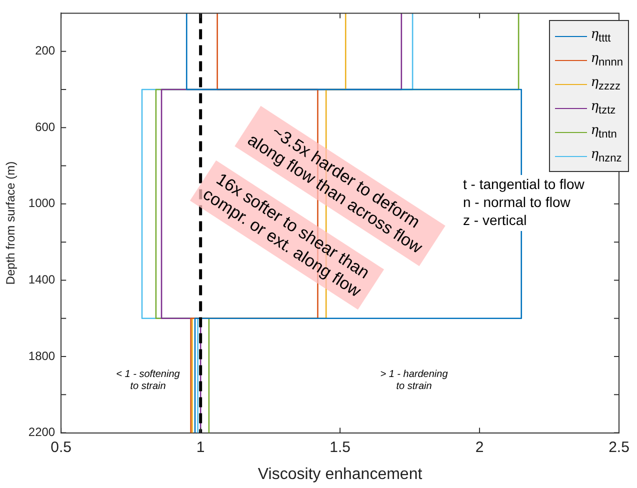 The width and height of the screenshot is (637, 488). What do you see at coordinates (605, 84) in the screenshot?
I see `legend-label: η$_{zzzz}$` at bounding box center [605, 84].